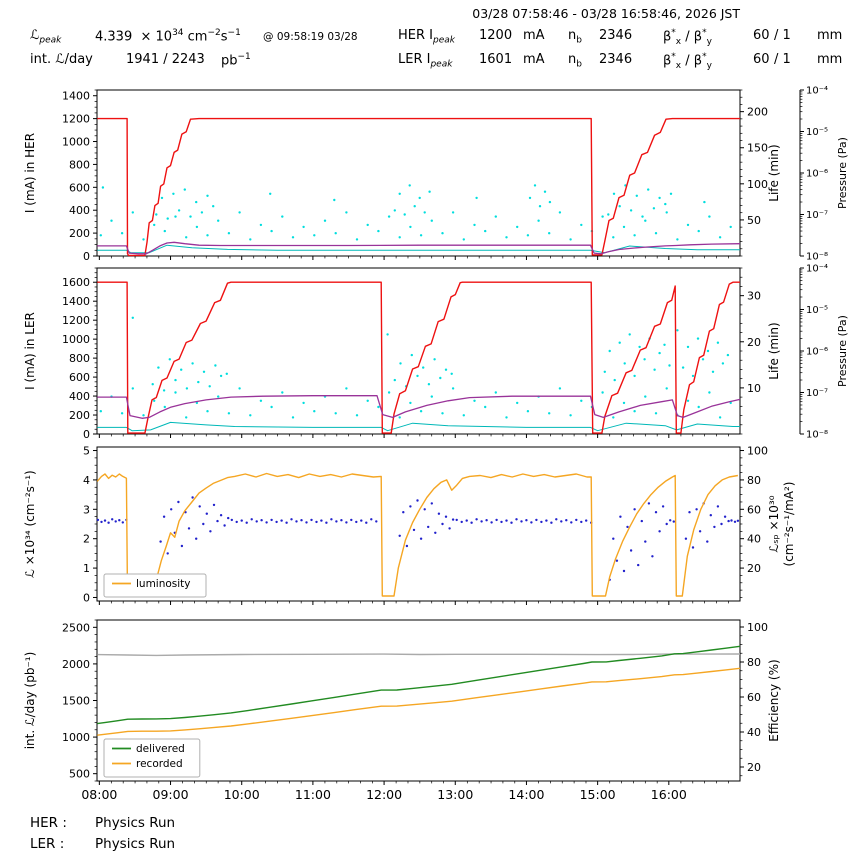 Image resolution: width=864 pixels, height=864 pixels. I want to click on svg-text: 10⁻⁸, so click(817, 435).